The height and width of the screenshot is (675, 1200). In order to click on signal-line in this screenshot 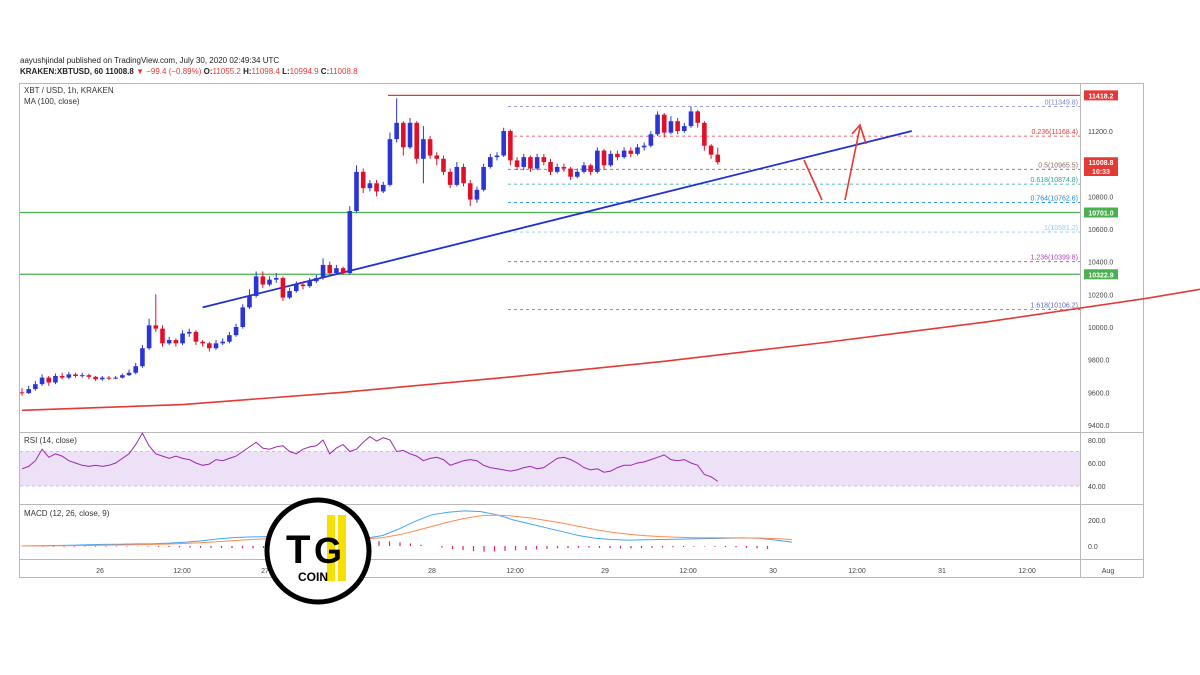, I will do `click(407, 530)`.